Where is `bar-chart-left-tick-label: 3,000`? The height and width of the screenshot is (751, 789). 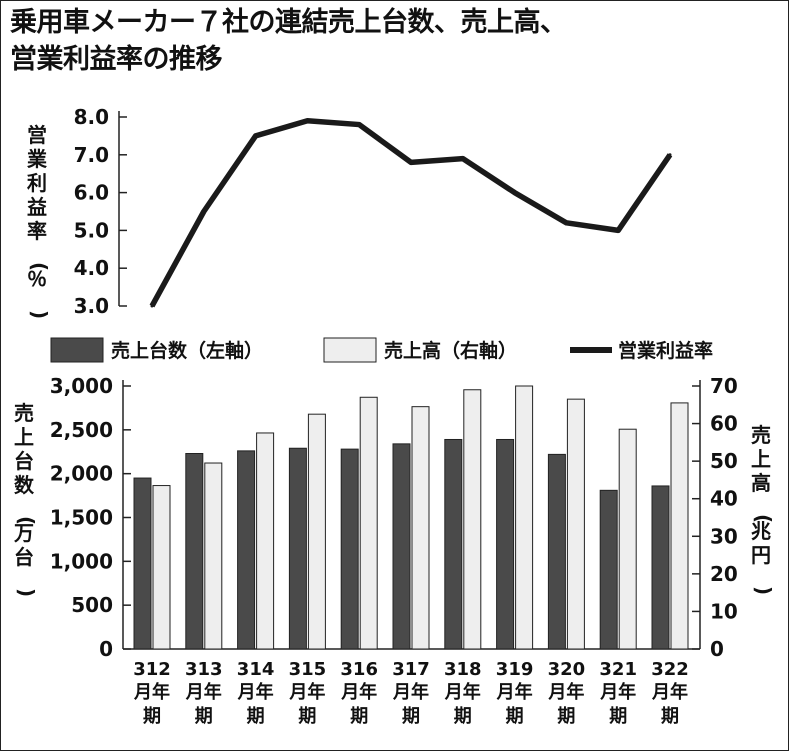
bar-chart-left-tick-label: 3,000 is located at coordinates (81, 386).